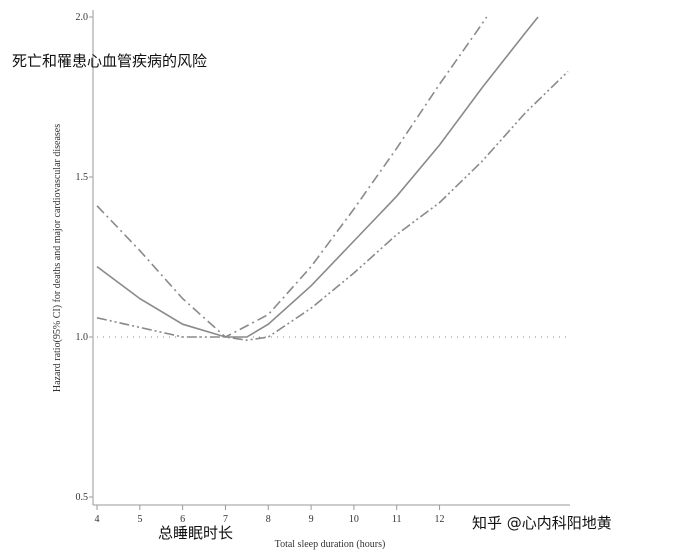 The image size is (680, 553). What do you see at coordinates (82, 497) in the screenshot?
I see `y-tick-label: 0.5` at bounding box center [82, 497].